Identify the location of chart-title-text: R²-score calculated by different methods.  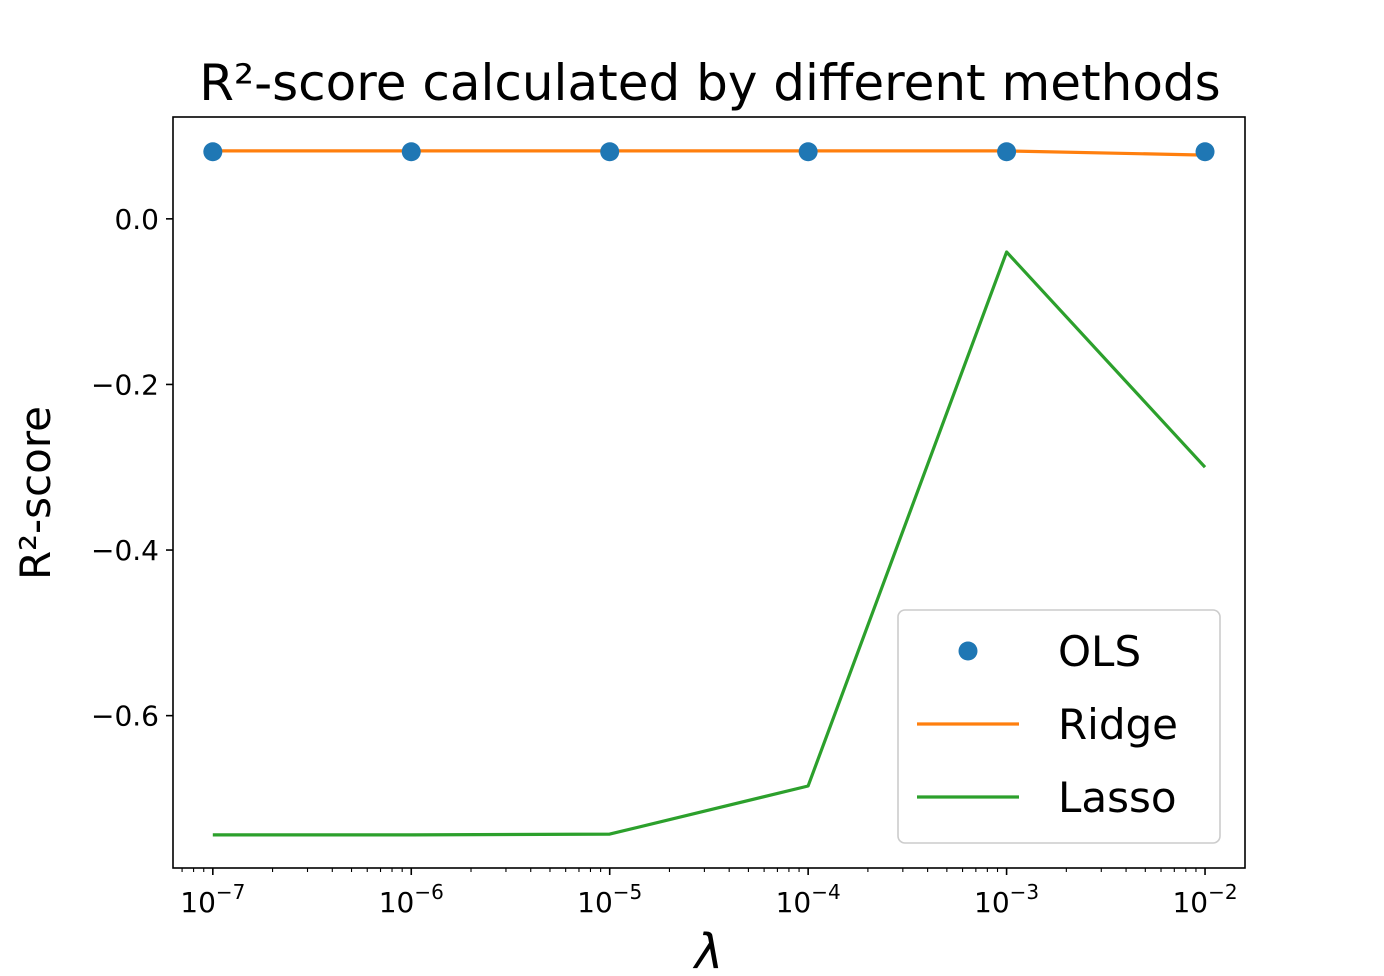
(709, 83).